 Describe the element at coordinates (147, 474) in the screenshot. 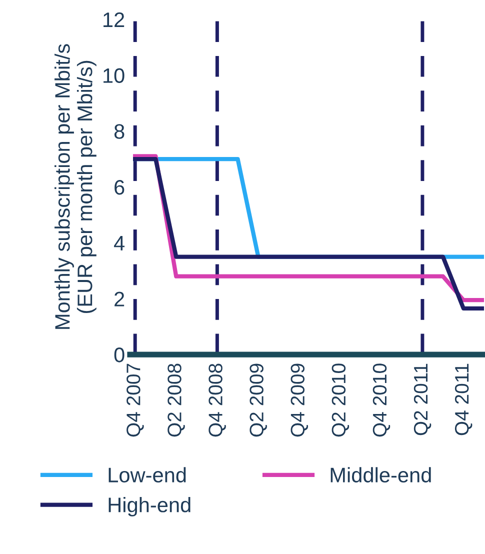

I see `legend-label: Low-end` at that location.